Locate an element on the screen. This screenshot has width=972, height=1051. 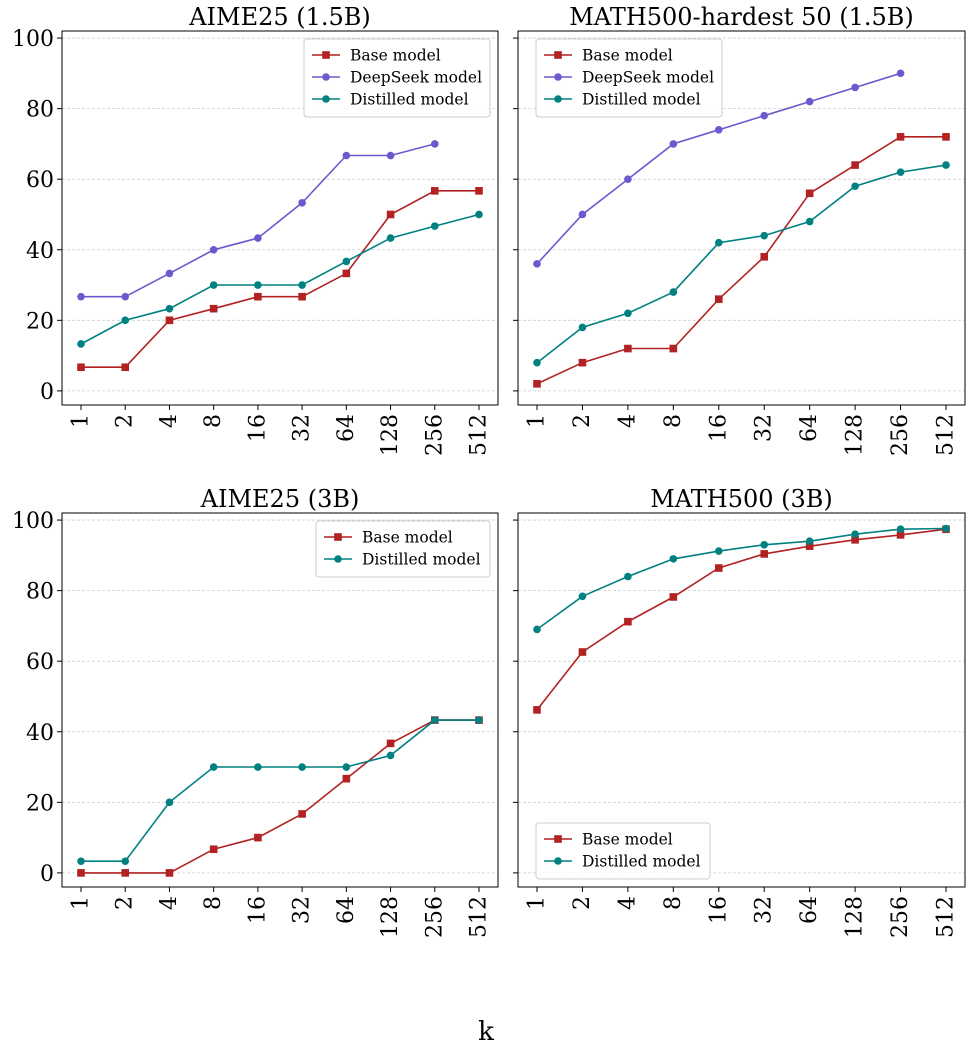
y-tick-label: 80 is located at coordinates (40, 110).